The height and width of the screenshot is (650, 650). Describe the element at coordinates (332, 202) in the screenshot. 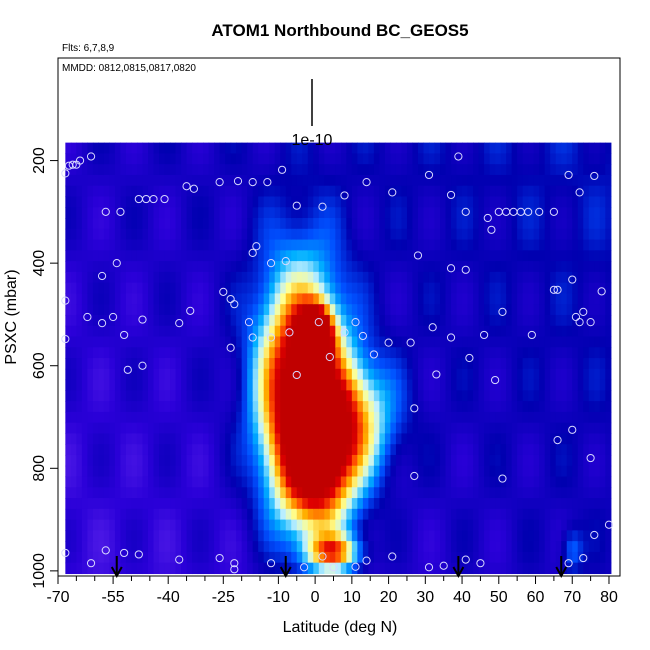

I see `field-cell-1925` at that location.